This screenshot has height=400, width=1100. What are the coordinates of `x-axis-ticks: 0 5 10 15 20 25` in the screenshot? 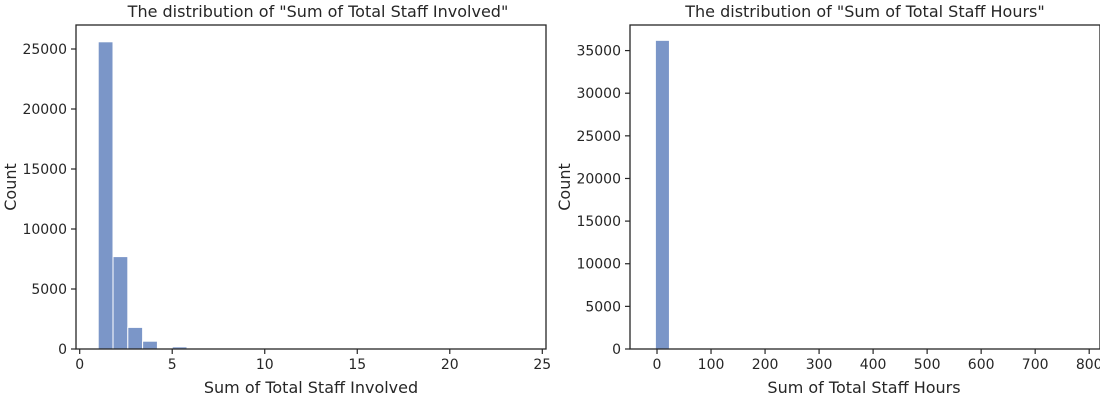 It's located at (313, 361).